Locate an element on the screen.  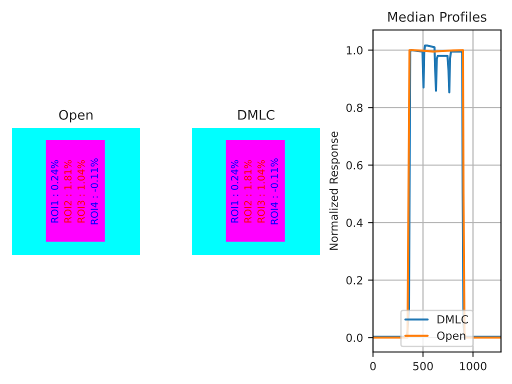
y-tick-label: 0.6 is located at coordinates (354, 165).